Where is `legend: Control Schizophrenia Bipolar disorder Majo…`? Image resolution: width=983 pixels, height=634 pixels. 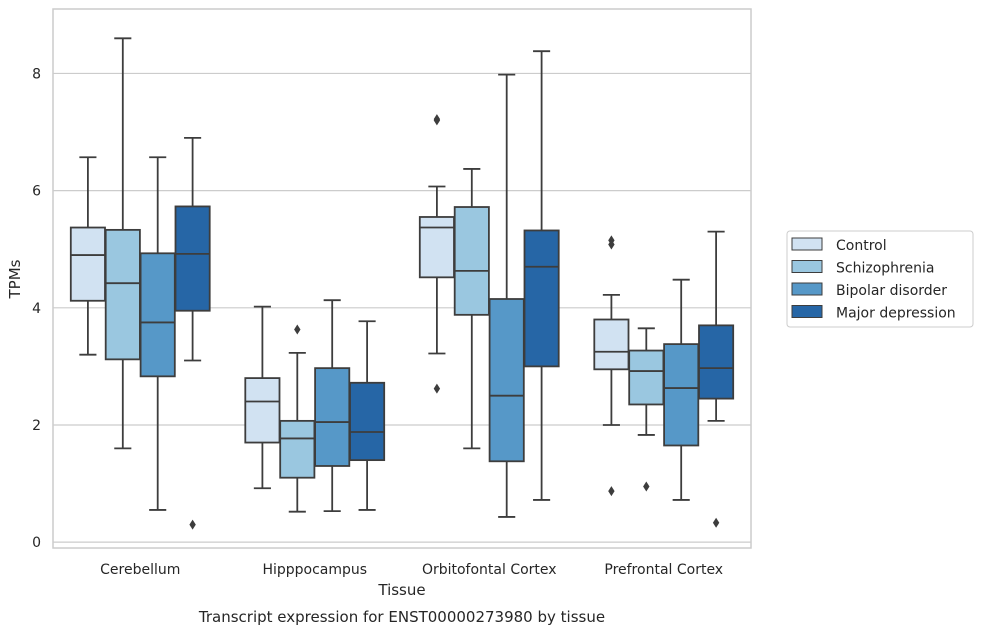 legend: Control Schizophrenia Bipolar disorder Majo… is located at coordinates (880, 279).